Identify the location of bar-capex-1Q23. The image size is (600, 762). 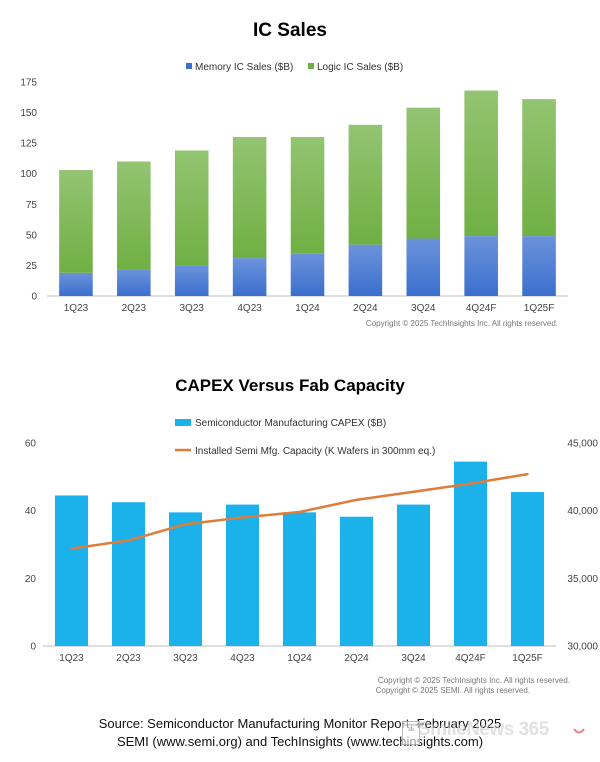
(71, 570).